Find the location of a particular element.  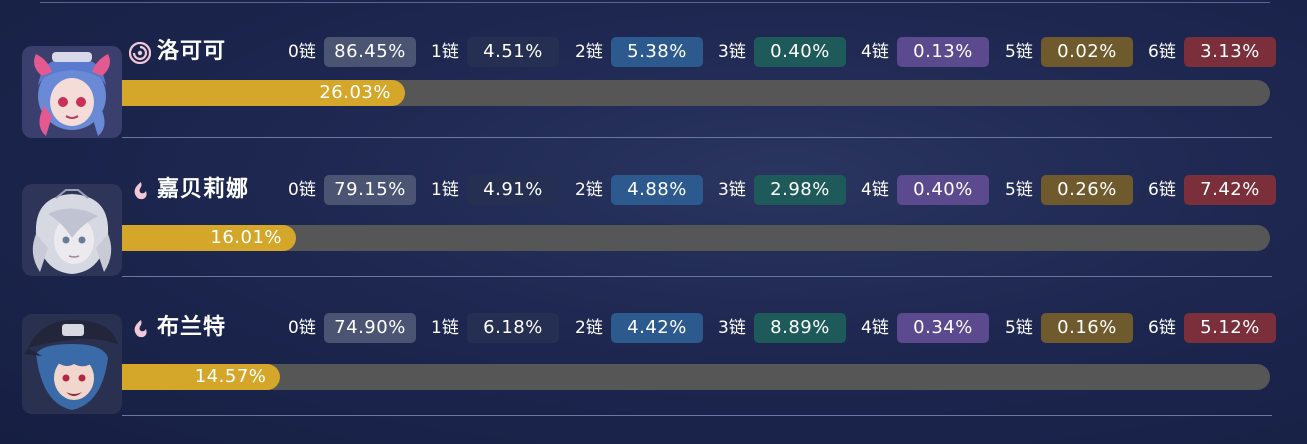

top-divider is located at coordinates (655, 2).